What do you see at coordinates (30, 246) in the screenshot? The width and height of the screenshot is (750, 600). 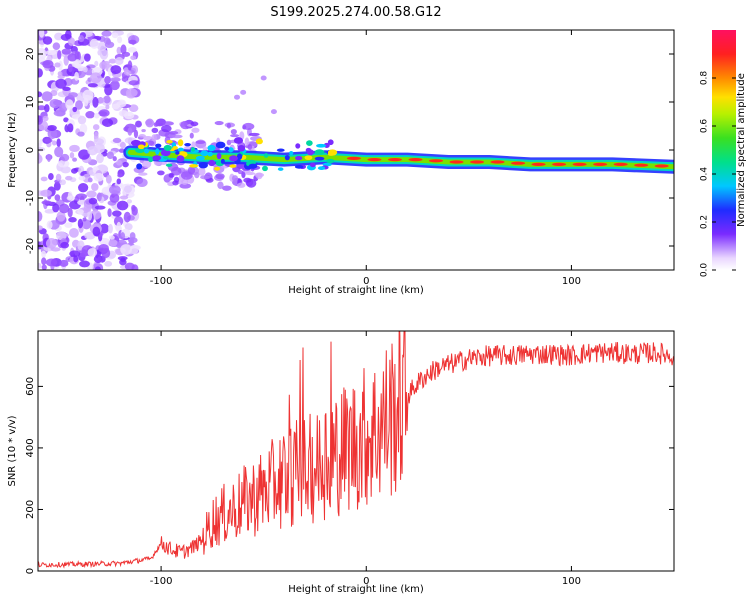 I see `y-tick-label: -20` at bounding box center [30, 246].